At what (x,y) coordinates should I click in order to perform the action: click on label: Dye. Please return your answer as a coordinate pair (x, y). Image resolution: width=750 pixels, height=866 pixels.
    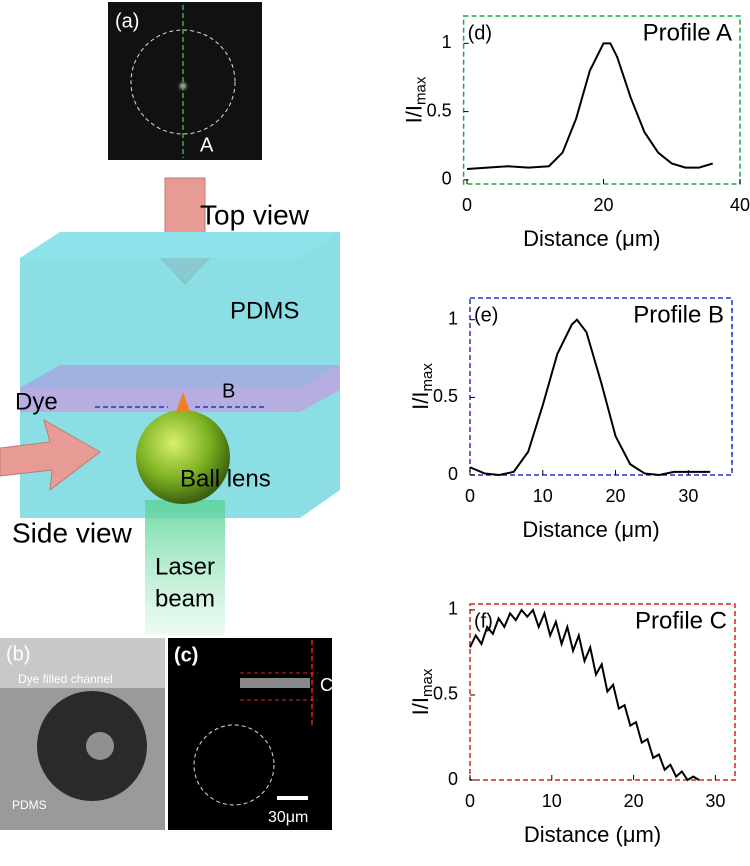
    Looking at the image, I should click on (36, 401).